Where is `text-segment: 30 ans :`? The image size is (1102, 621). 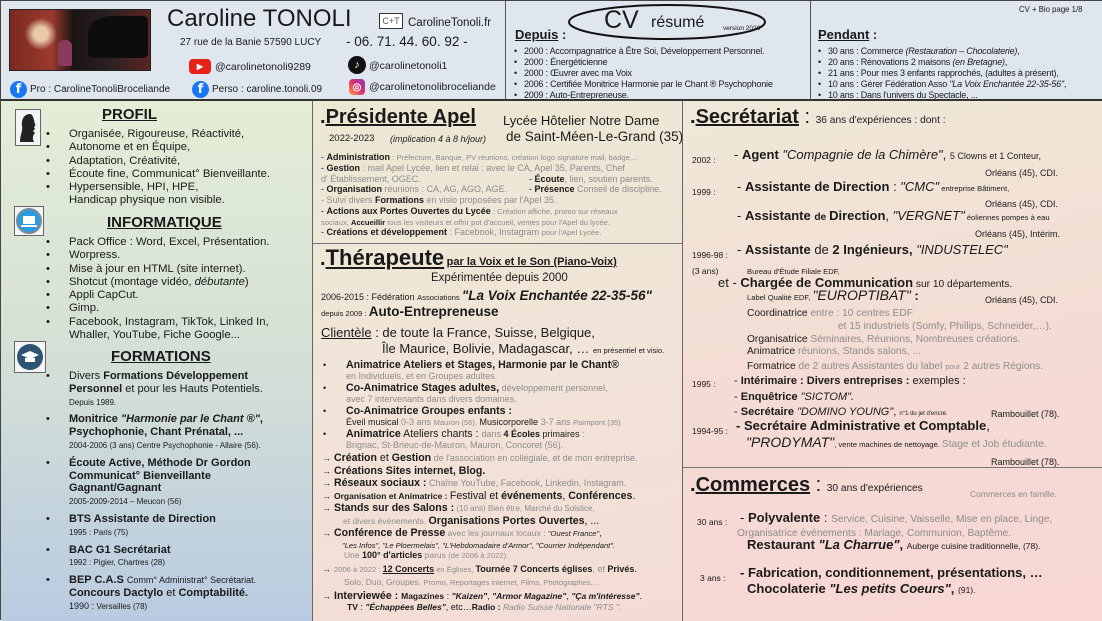
text-segment: 30 ans : is located at coordinates (712, 522).